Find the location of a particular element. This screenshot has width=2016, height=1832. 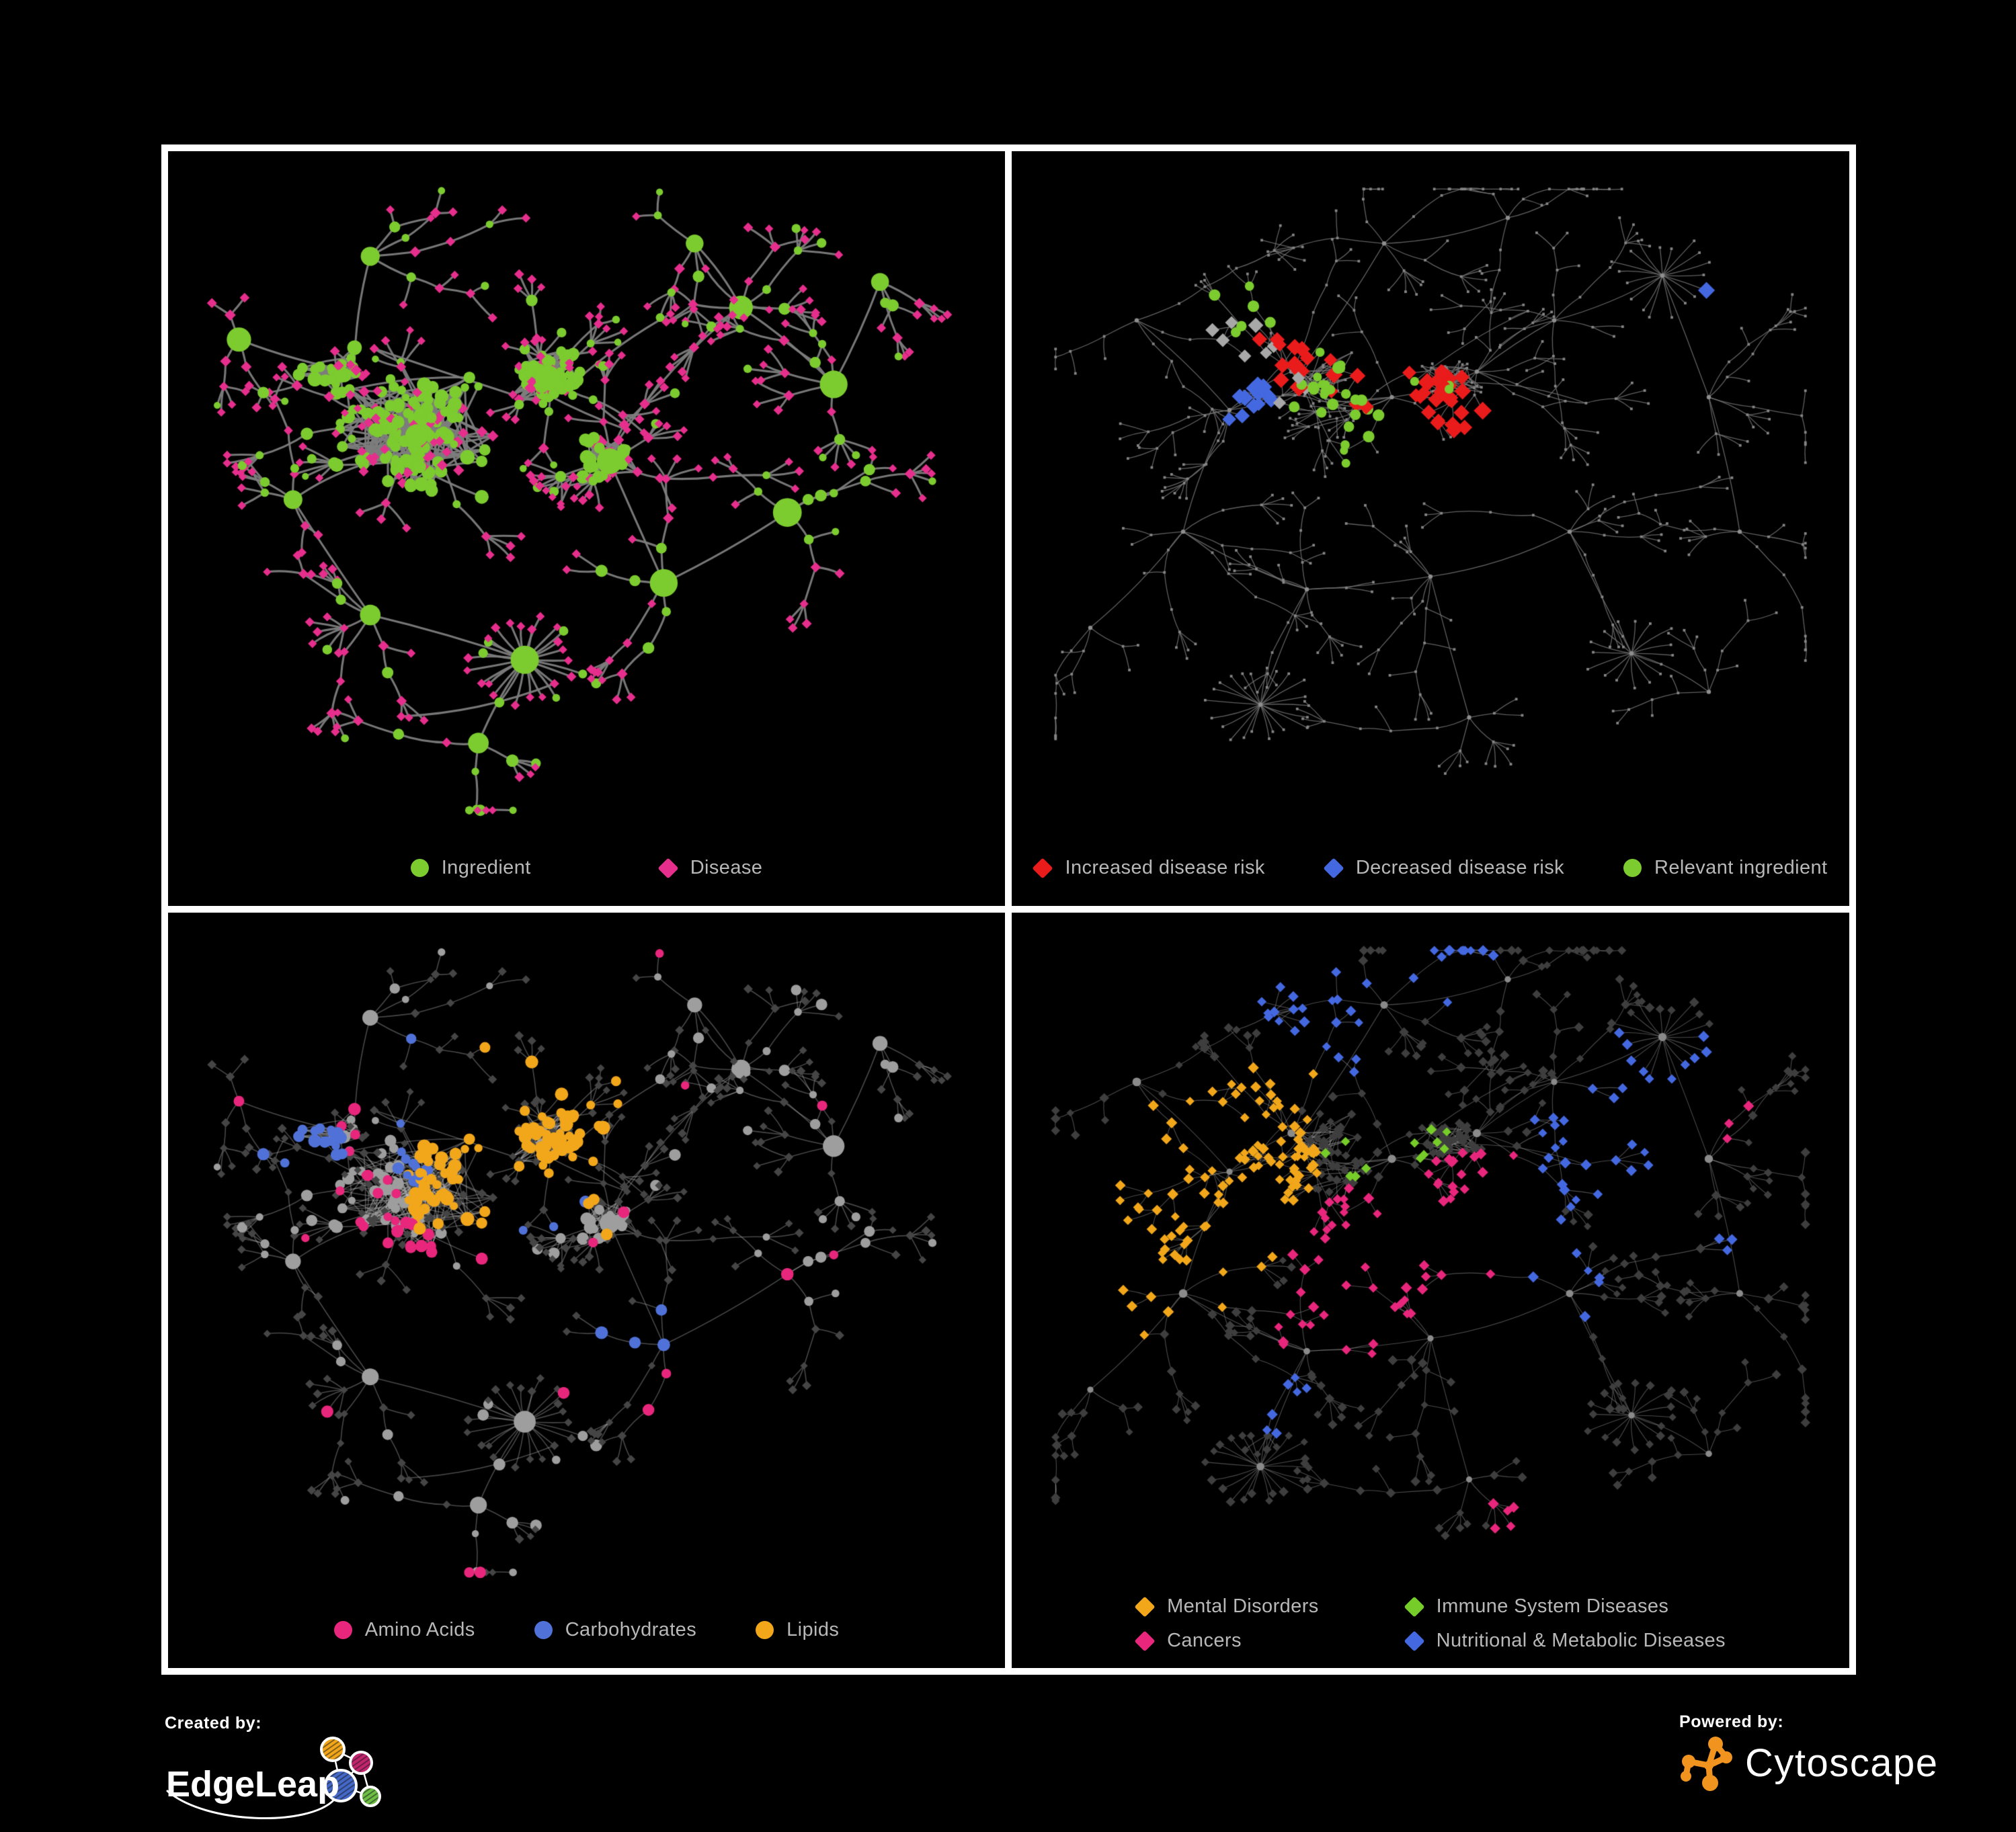

created-by-label: Created by: is located at coordinates (213, 1724).